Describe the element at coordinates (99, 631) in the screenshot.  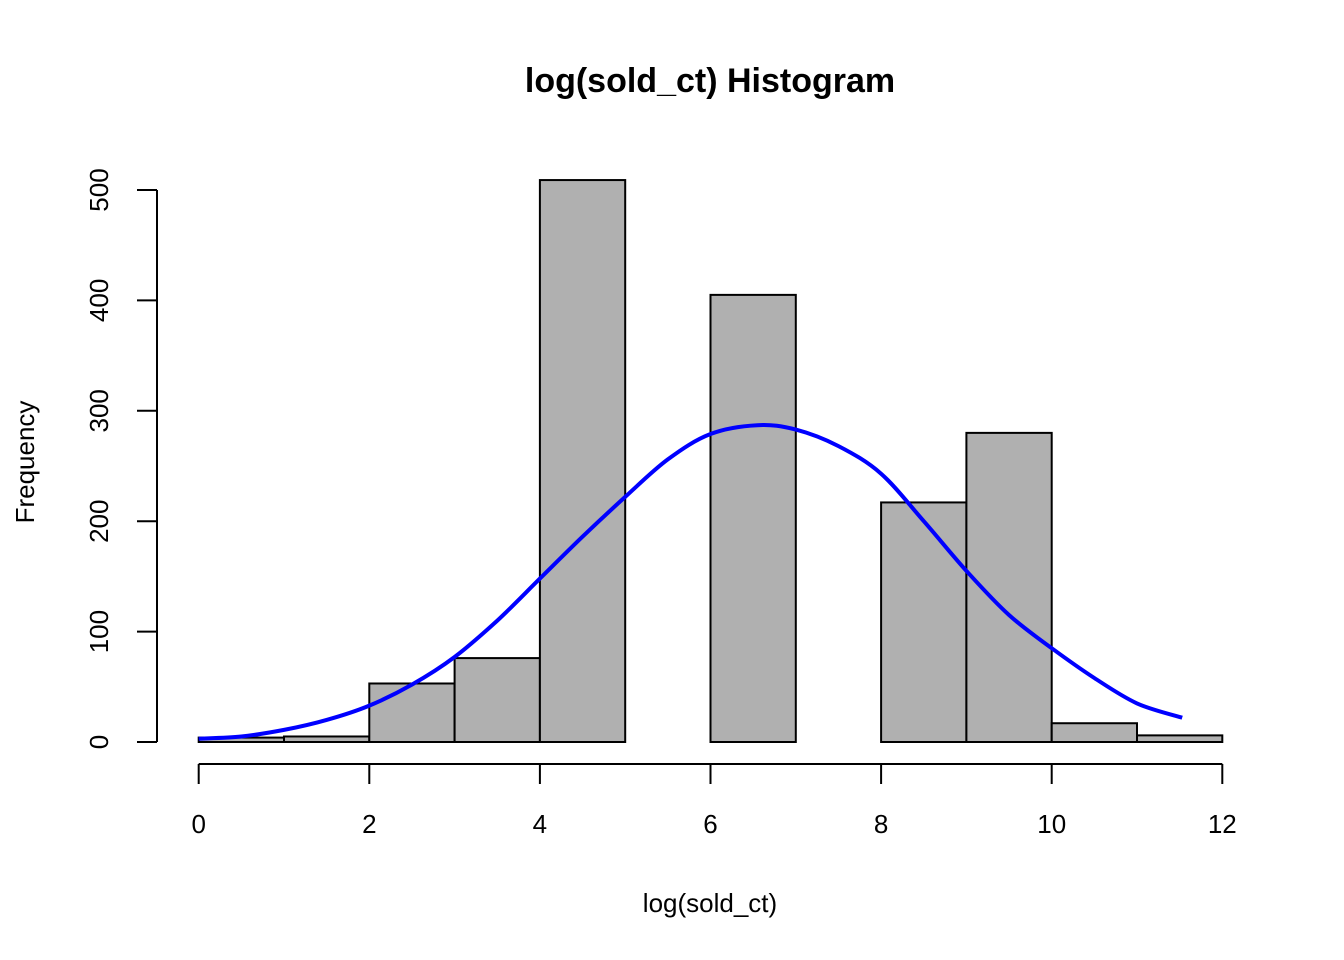
I see `y-tick-label-1: 100` at that location.